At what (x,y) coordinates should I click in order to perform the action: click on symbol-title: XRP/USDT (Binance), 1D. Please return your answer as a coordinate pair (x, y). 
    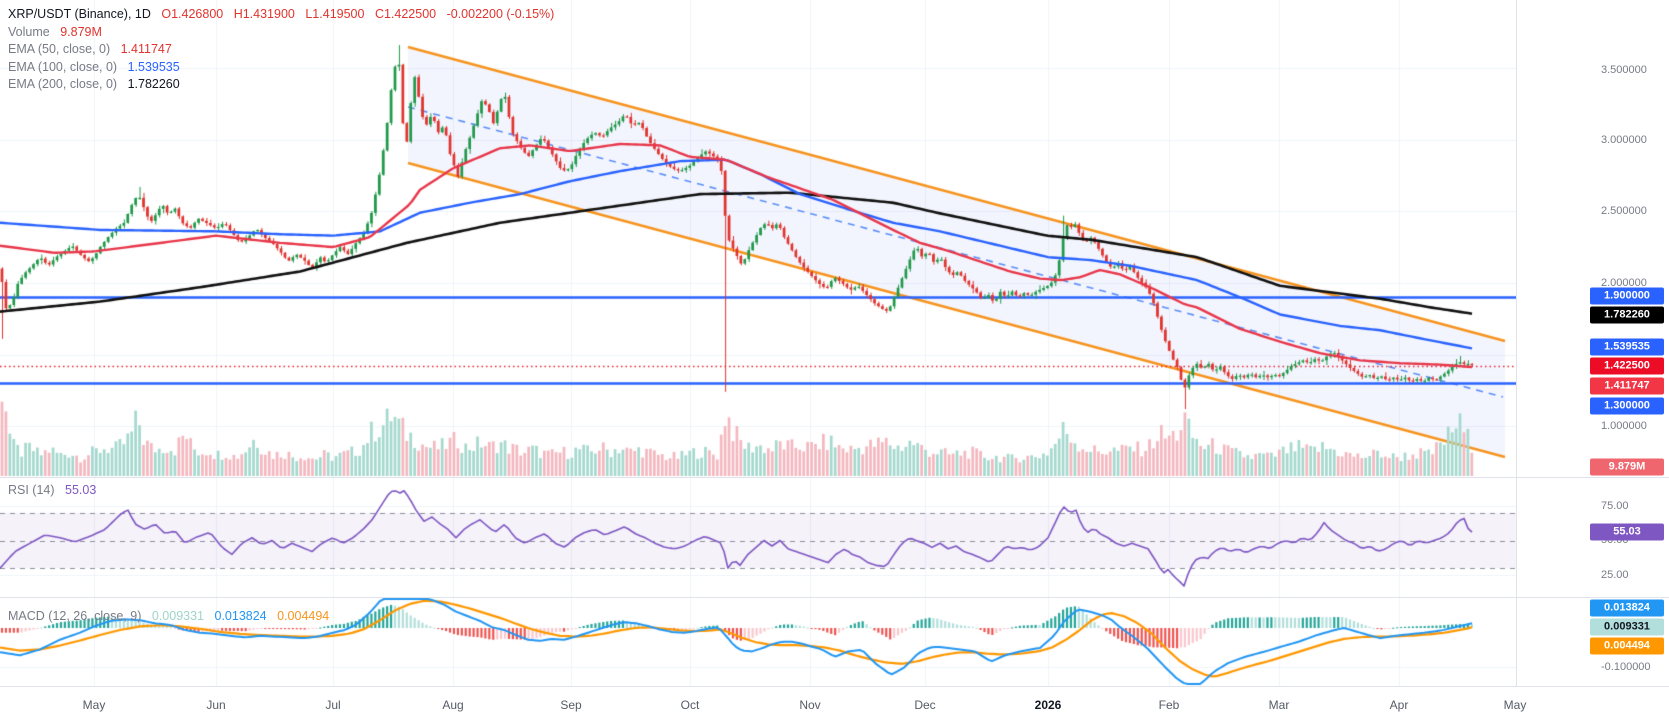
    Looking at the image, I should click on (79, 14).